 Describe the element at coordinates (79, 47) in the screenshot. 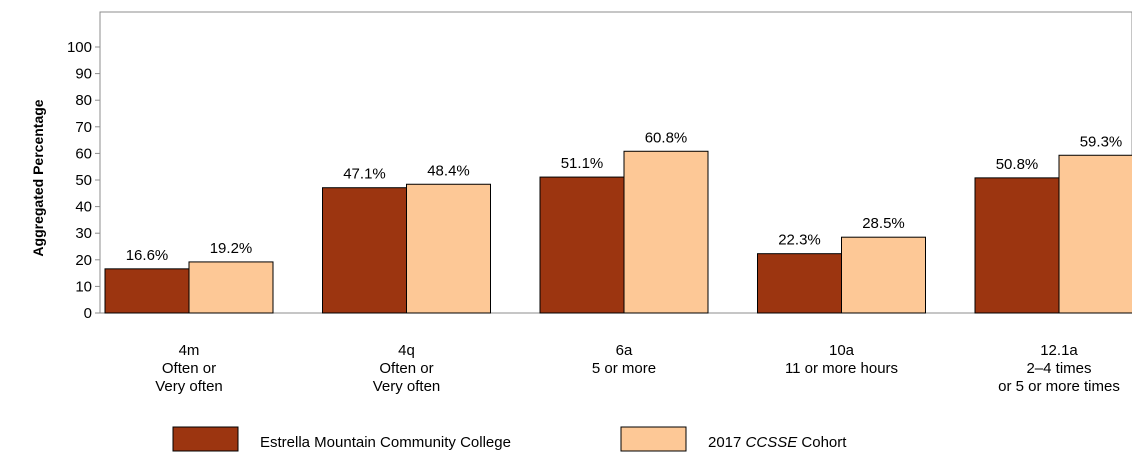

I see `y-tick-label: 100` at that location.